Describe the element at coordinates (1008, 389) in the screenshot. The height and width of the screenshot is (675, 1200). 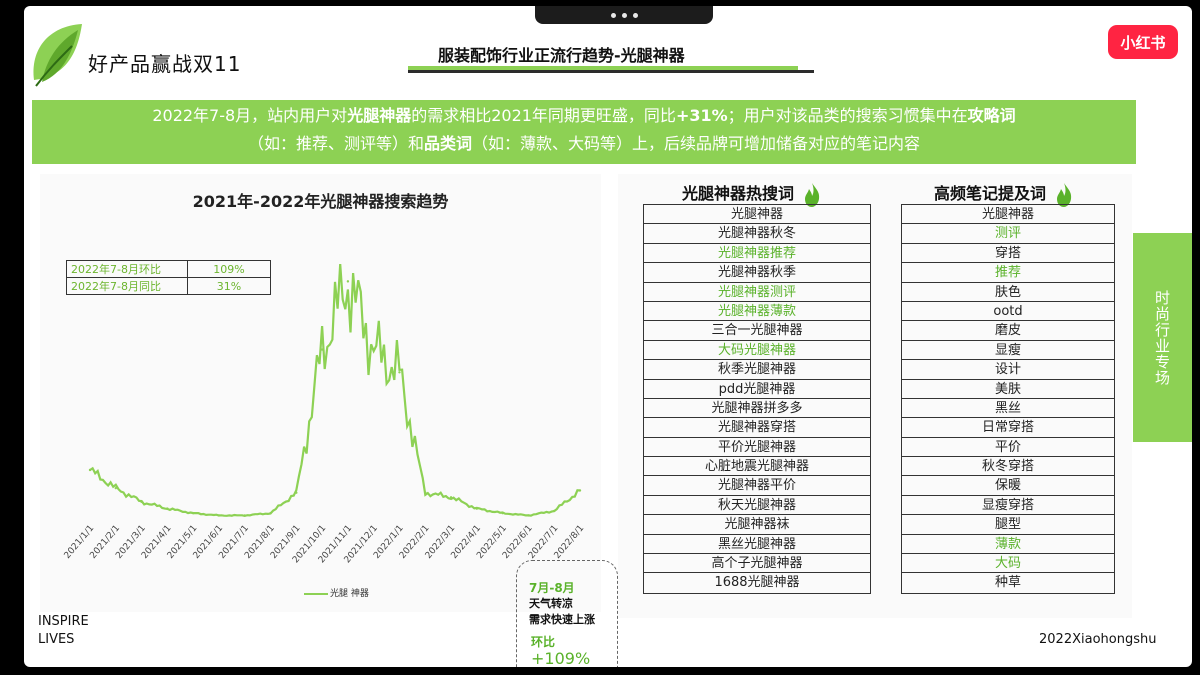
I see `keyword-item: 美肤` at that location.